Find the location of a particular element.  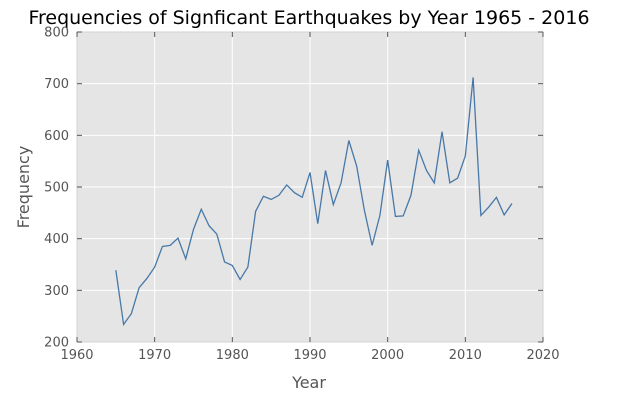

x-tick-label: 1980 is located at coordinates (232, 355).